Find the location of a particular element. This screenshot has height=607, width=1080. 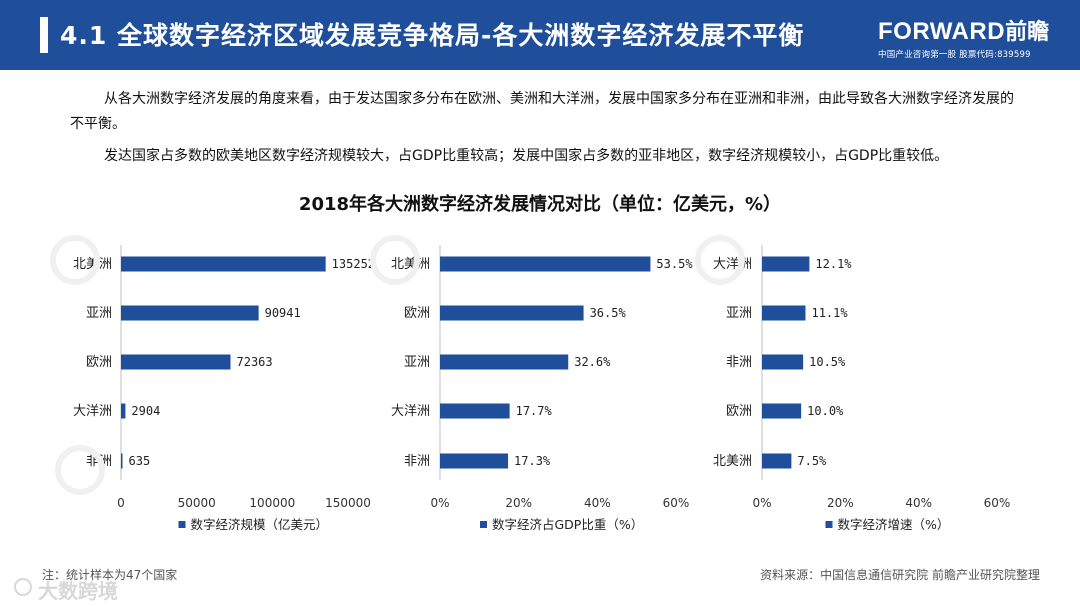

chart-title: 2018年各大洲数字经济发展情况对比（单位：亿美元，%） is located at coordinates (540, 204).